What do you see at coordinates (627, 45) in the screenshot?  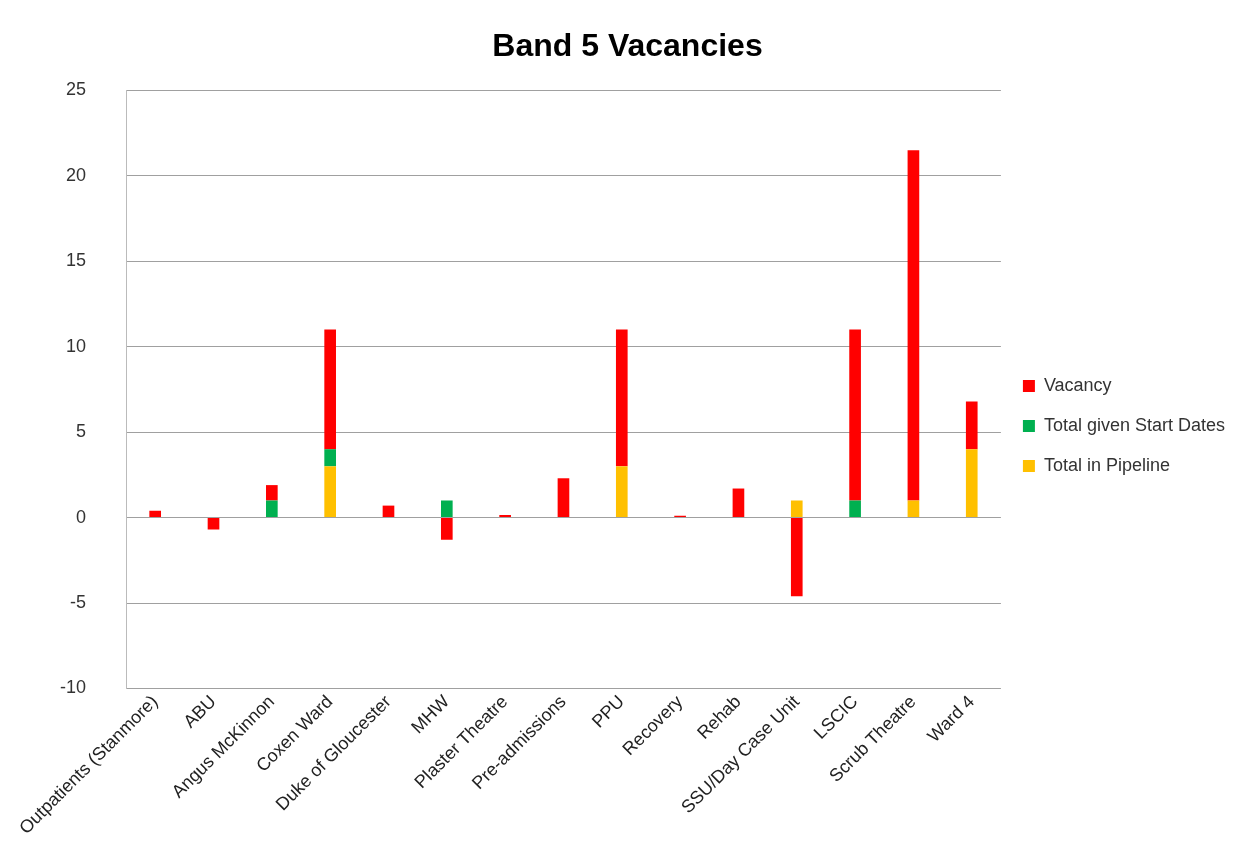 I see `chart-title: Band 5 Vacancies` at bounding box center [627, 45].